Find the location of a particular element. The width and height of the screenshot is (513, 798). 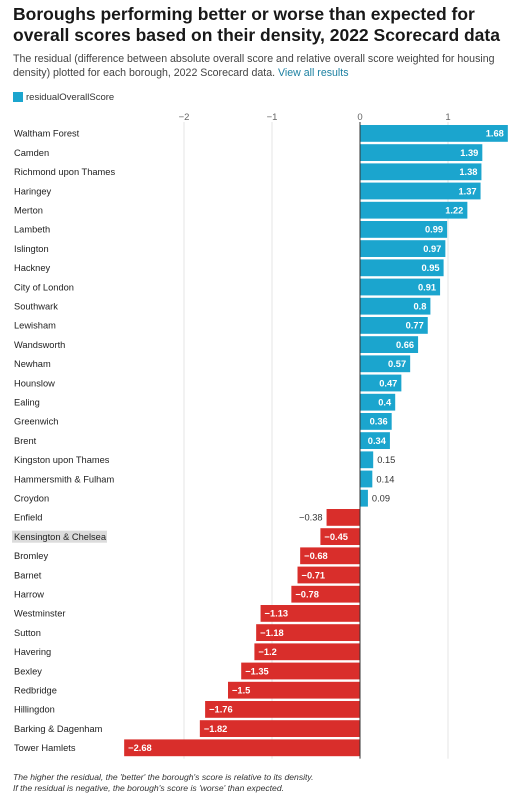

category-label: Lewisham is located at coordinates (35, 326).